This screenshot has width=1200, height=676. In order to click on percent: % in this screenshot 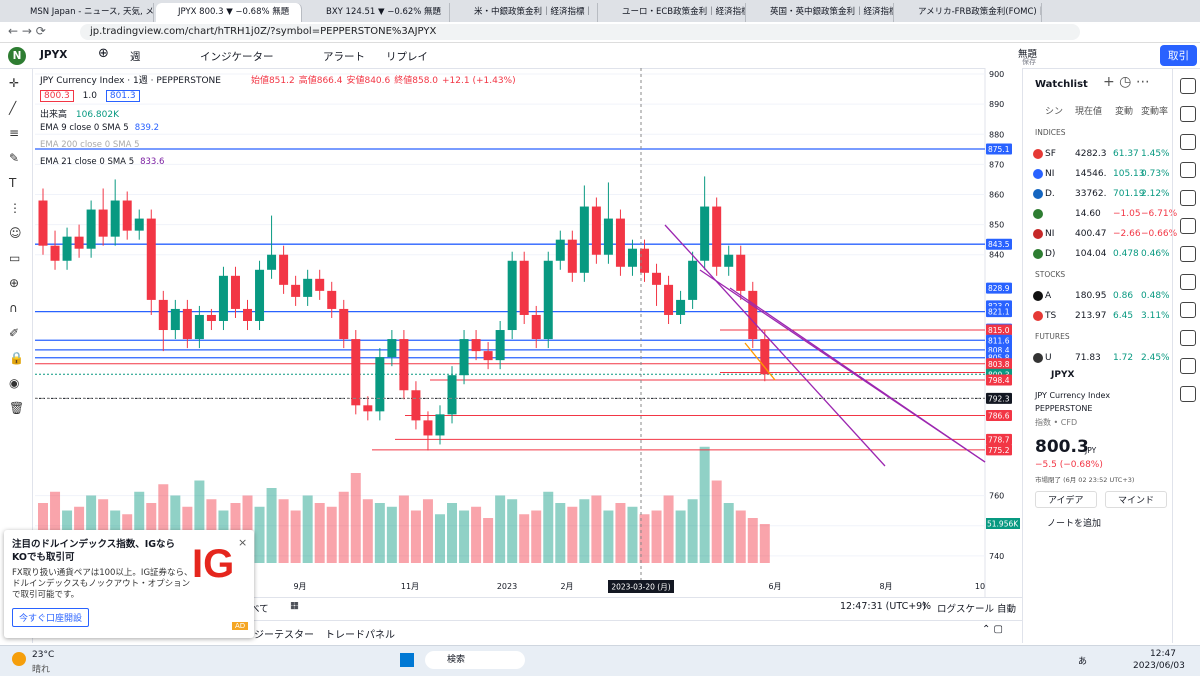, I will do `click(927, 606)`.